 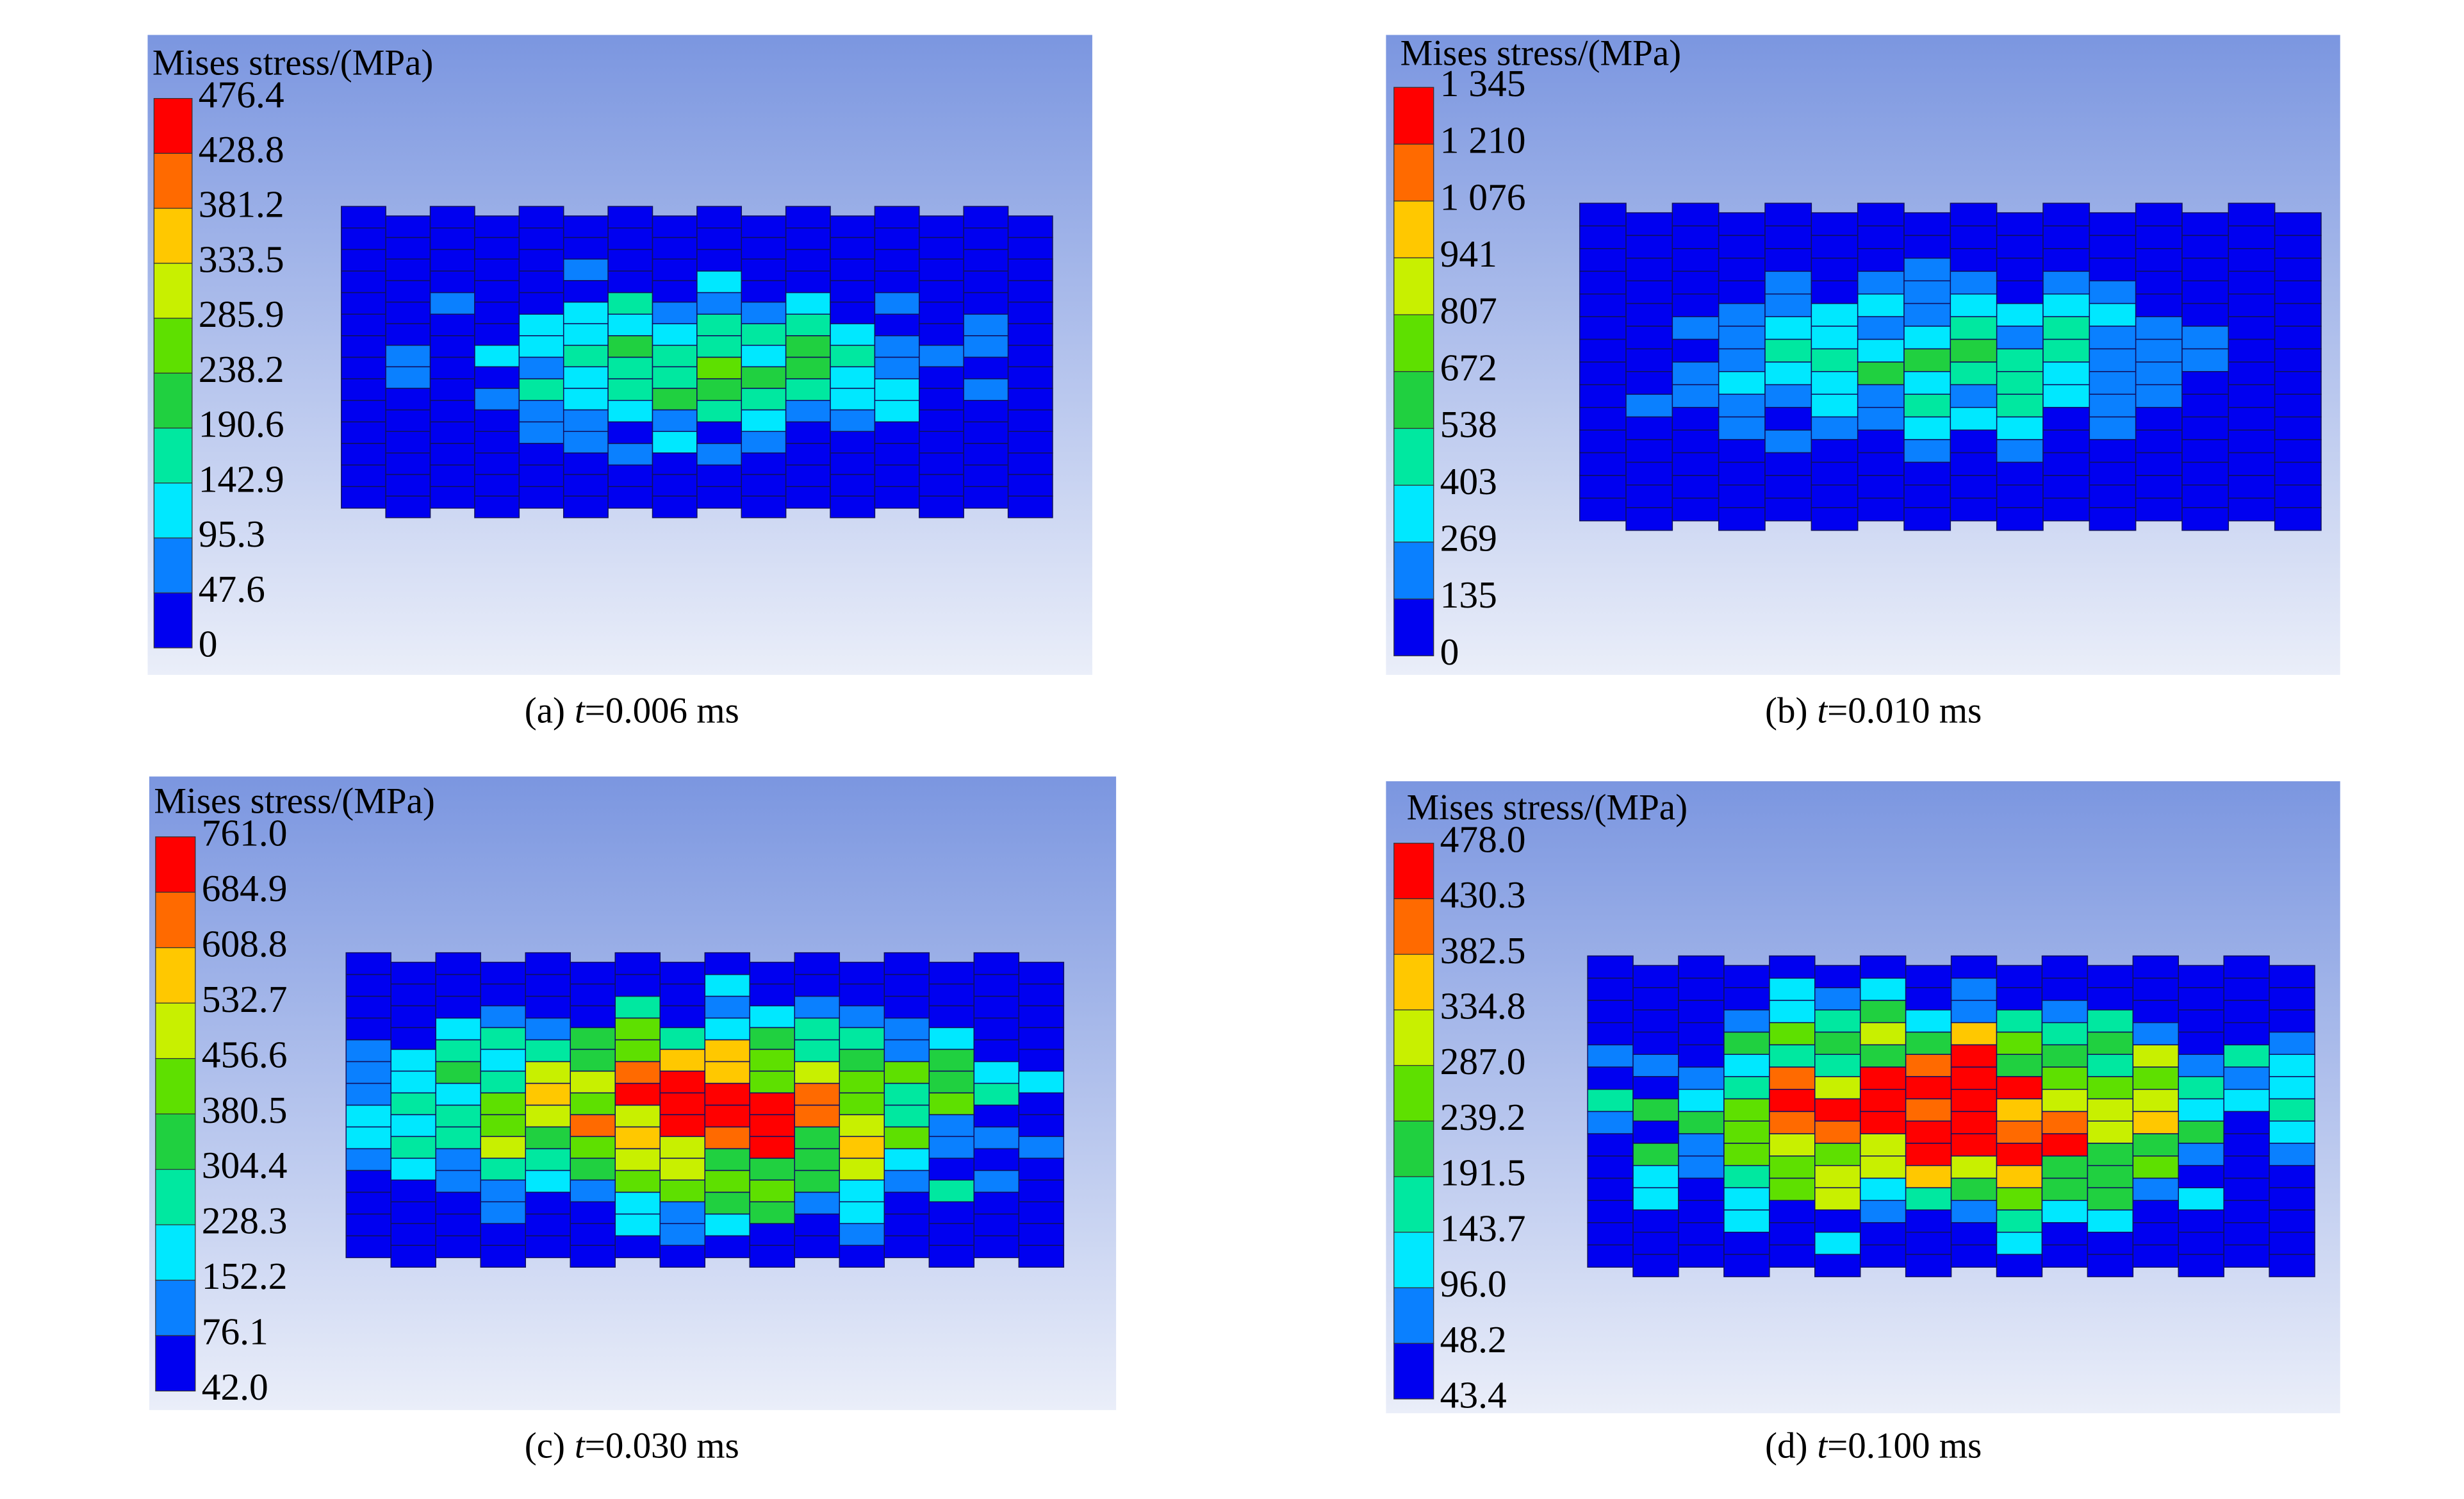 I want to click on legend-label: 532.7, so click(x=245, y=999).